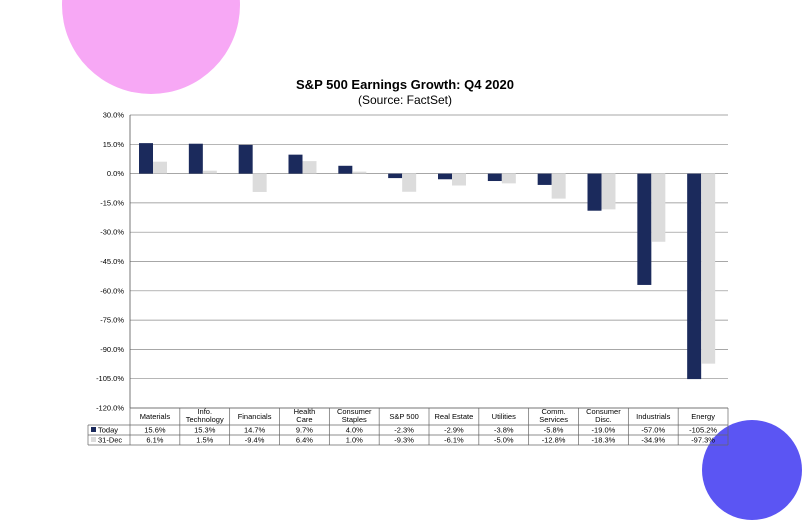 This screenshot has width=810, height=525. What do you see at coordinates (554, 430) in the screenshot?
I see `value-label: -5.8%` at bounding box center [554, 430].